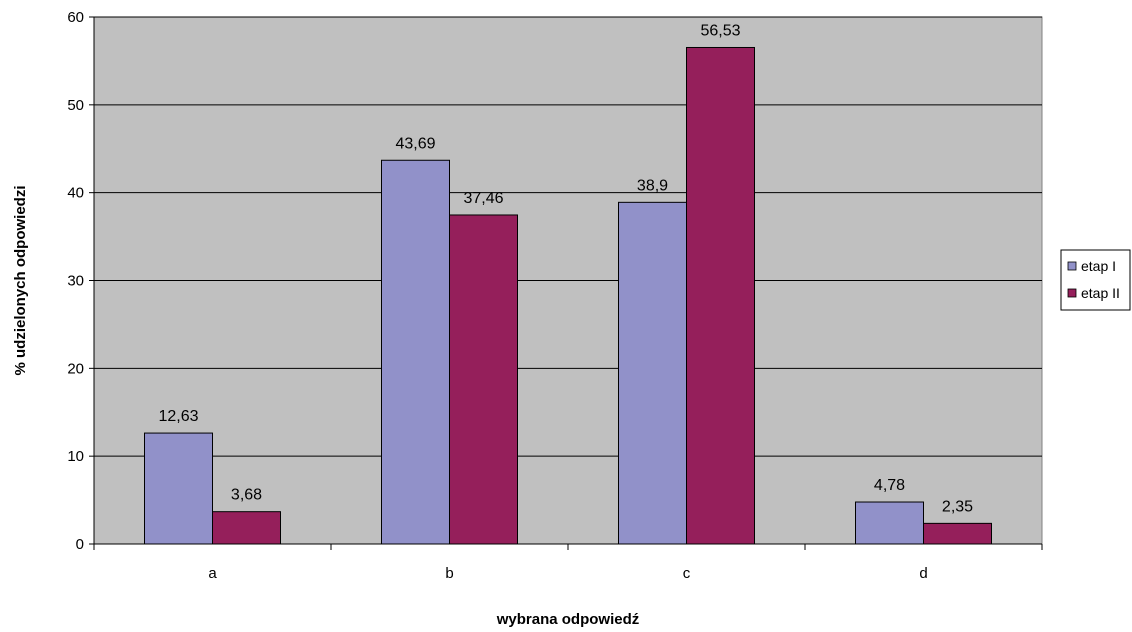  What do you see at coordinates (483, 379) in the screenshot?
I see `bar-etap-ii-b` at bounding box center [483, 379].